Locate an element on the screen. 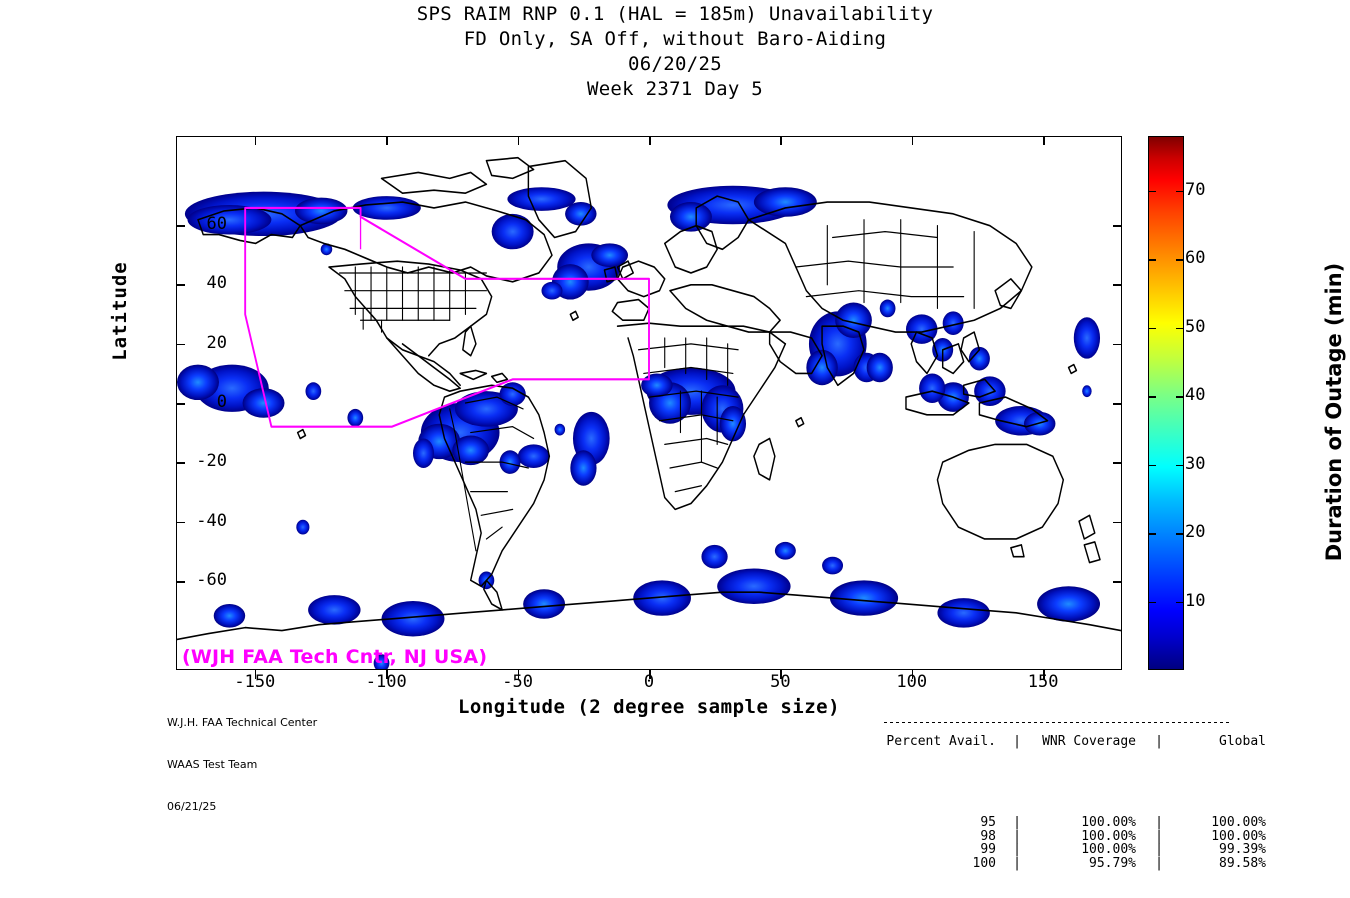 This screenshot has width=1350, height=898. title-line-2: FD Only, SA Off, without Baro-Aiding is located at coordinates (675, 39).